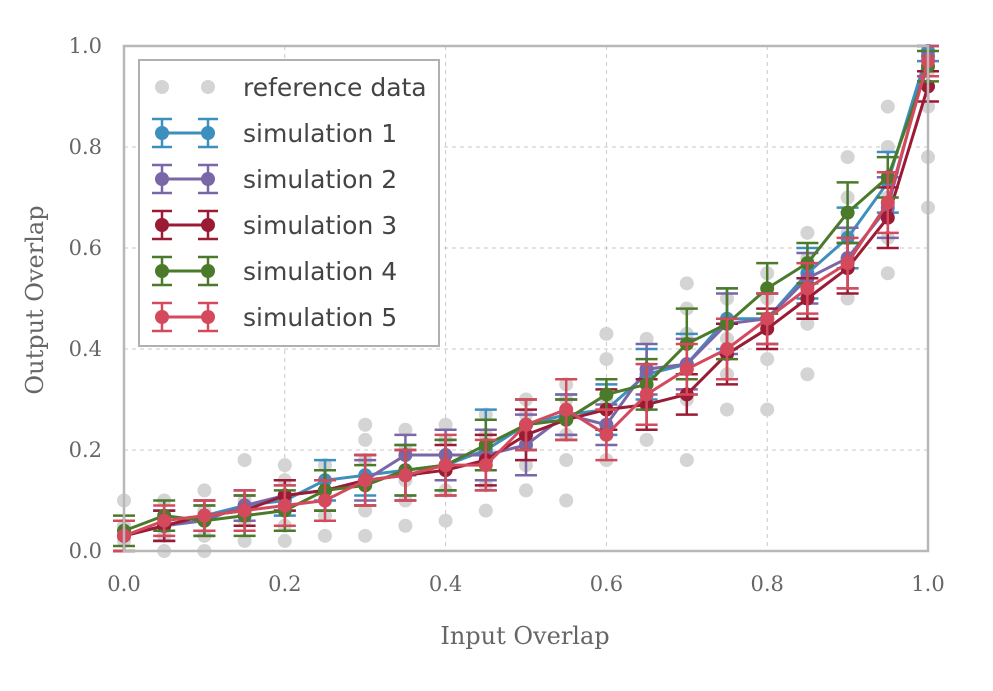 The width and height of the screenshot is (993, 691). I want to click on y-tick-label: 1.0, so click(85, 46).